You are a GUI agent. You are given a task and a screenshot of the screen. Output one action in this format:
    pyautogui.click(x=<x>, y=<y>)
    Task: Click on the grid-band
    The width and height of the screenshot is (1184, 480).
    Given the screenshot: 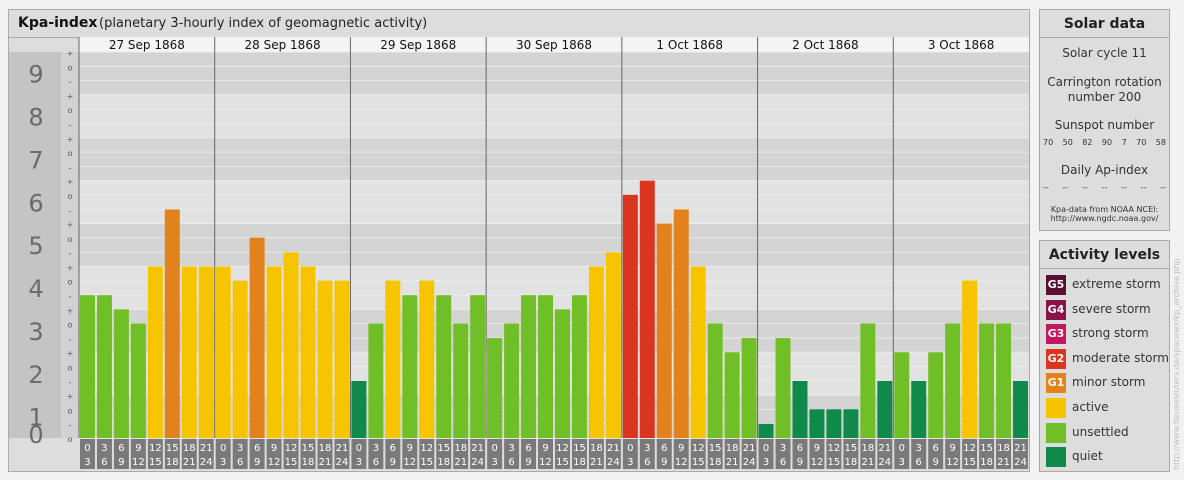 What is the action you would take?
    pyautogui.click(x=554, y=116)
    